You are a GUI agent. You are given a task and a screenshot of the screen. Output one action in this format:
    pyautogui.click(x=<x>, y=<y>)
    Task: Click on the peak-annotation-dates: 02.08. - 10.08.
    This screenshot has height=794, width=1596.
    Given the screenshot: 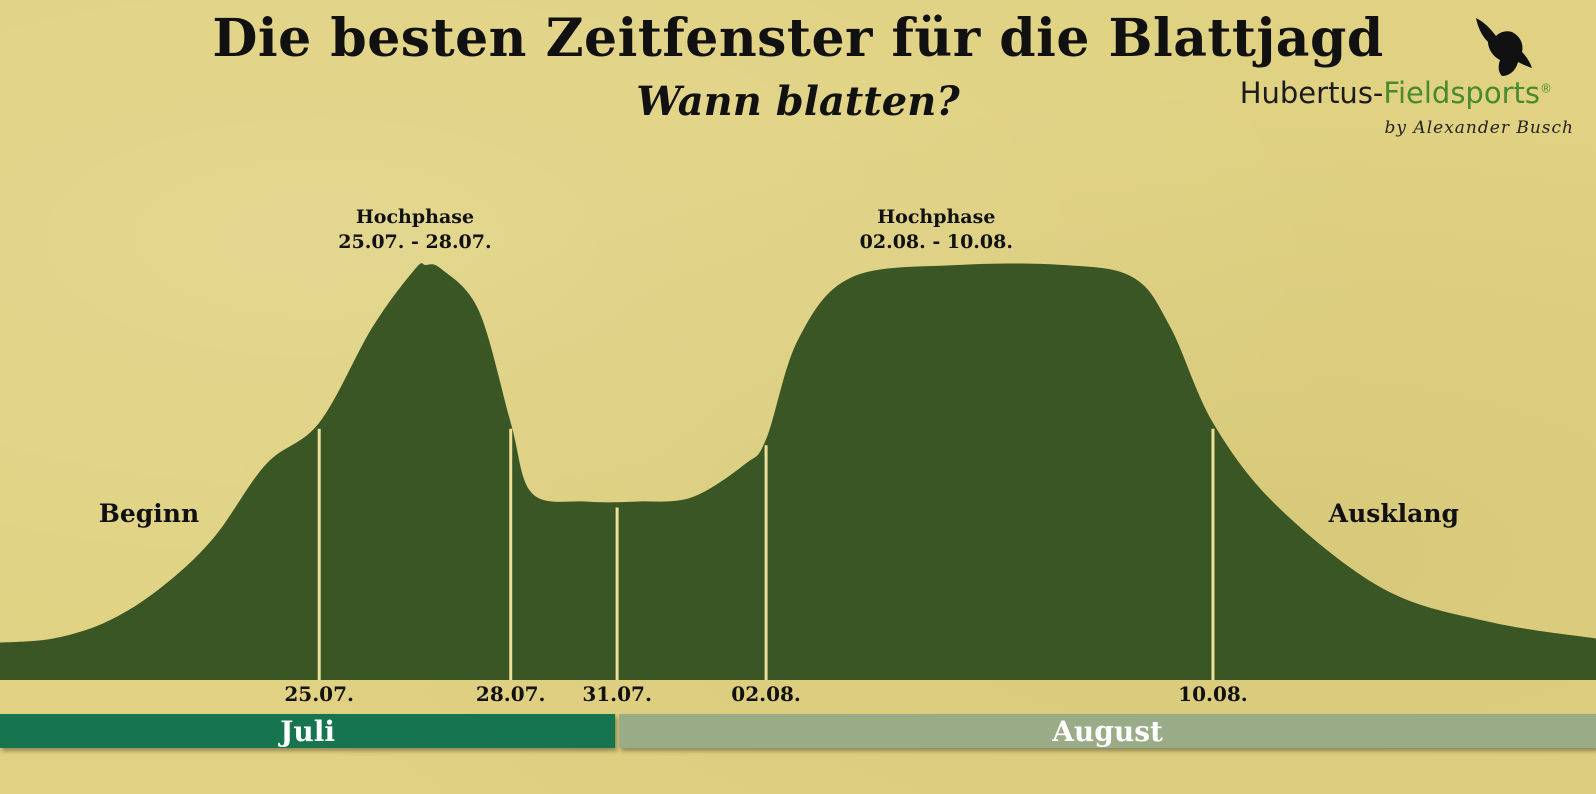 What is the action you would take?
    pyautogui.click(x=936, y=242)
    